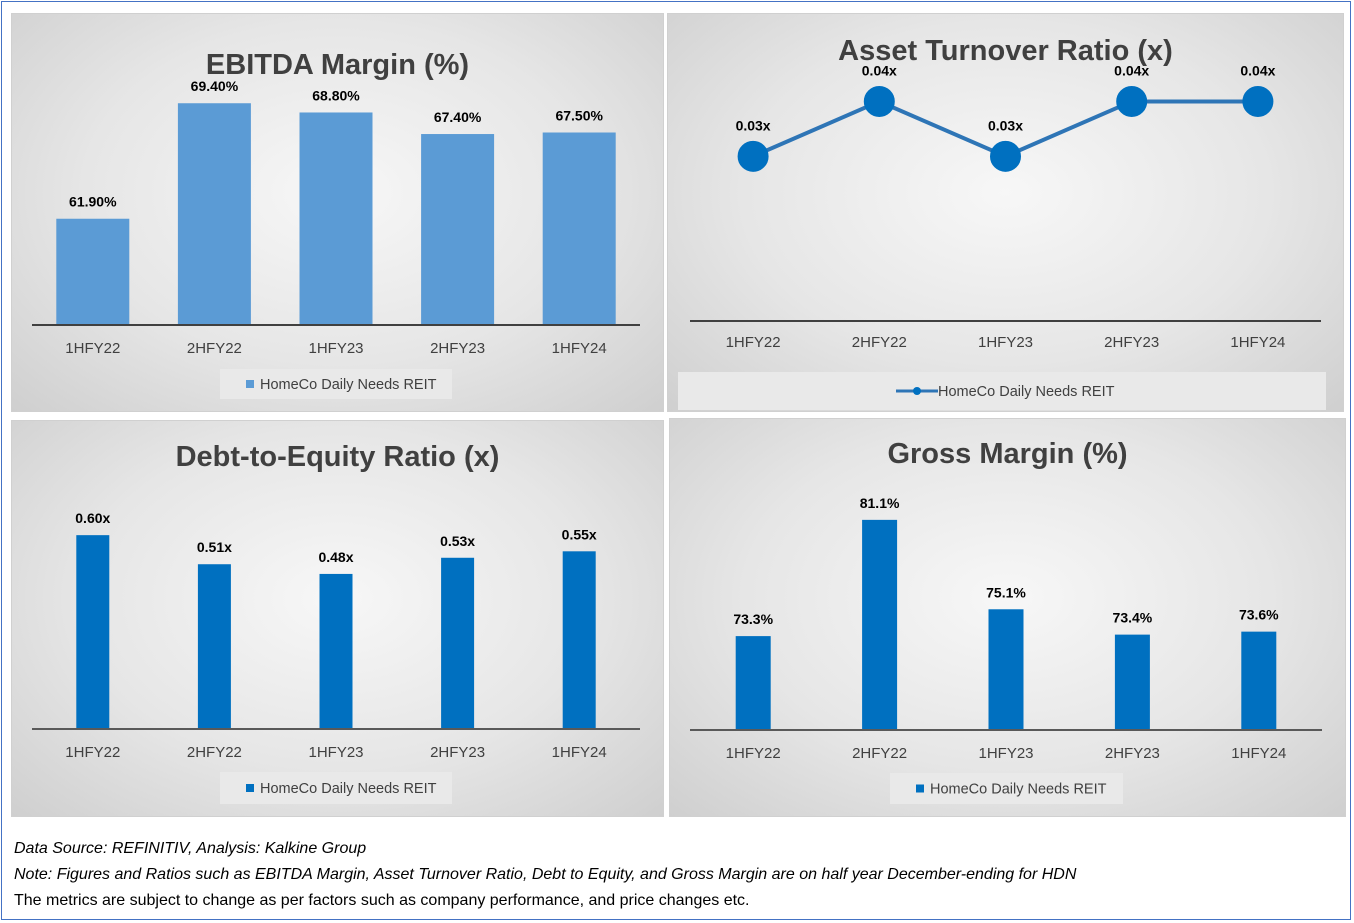 The height and width of the screenshot is (923, 1354). What do you see at coordinates (335, 557) in the screenshot?
I see `data-label: 0.48x` at bounding box center [335, 557].